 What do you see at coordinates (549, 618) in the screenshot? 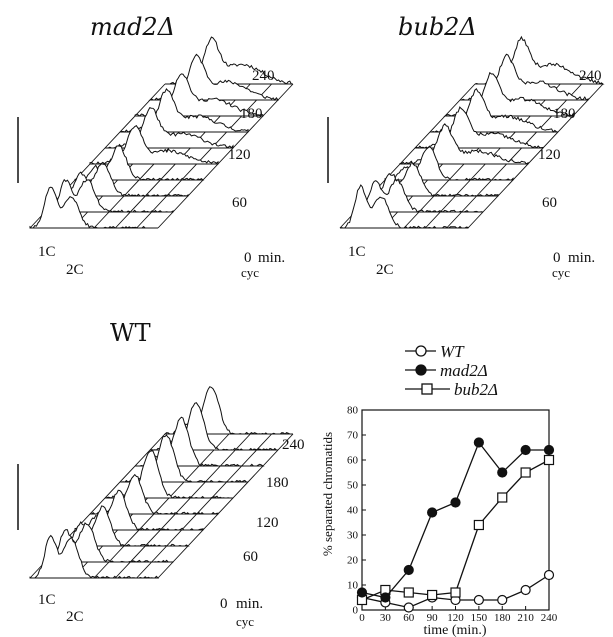
I see `x-tick-label: 240` at bounding box center [549, 618].